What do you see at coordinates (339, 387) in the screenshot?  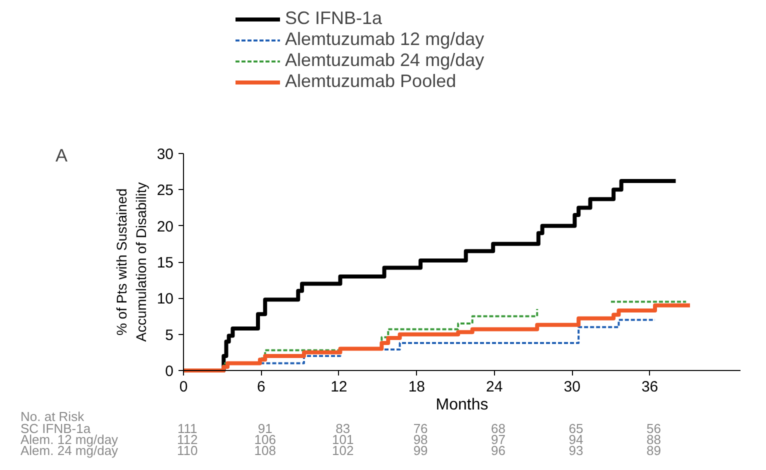 I see `x-tick-label: 12` at bounding box center [339, 387].